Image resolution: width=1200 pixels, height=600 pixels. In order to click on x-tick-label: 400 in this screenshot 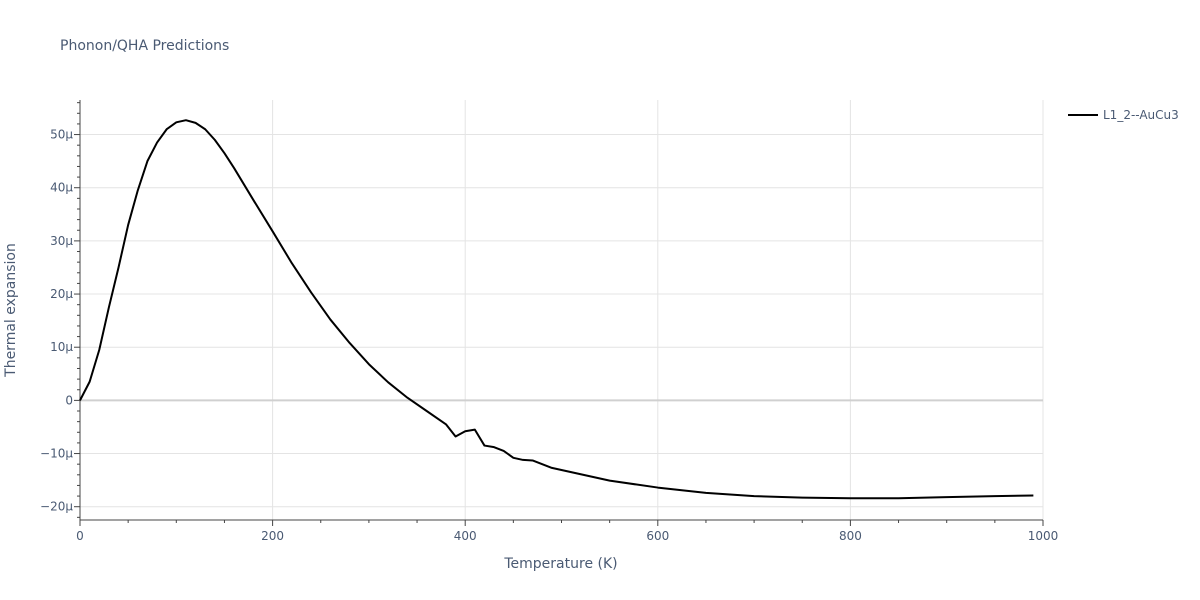, I will do `click(465, 536)`.